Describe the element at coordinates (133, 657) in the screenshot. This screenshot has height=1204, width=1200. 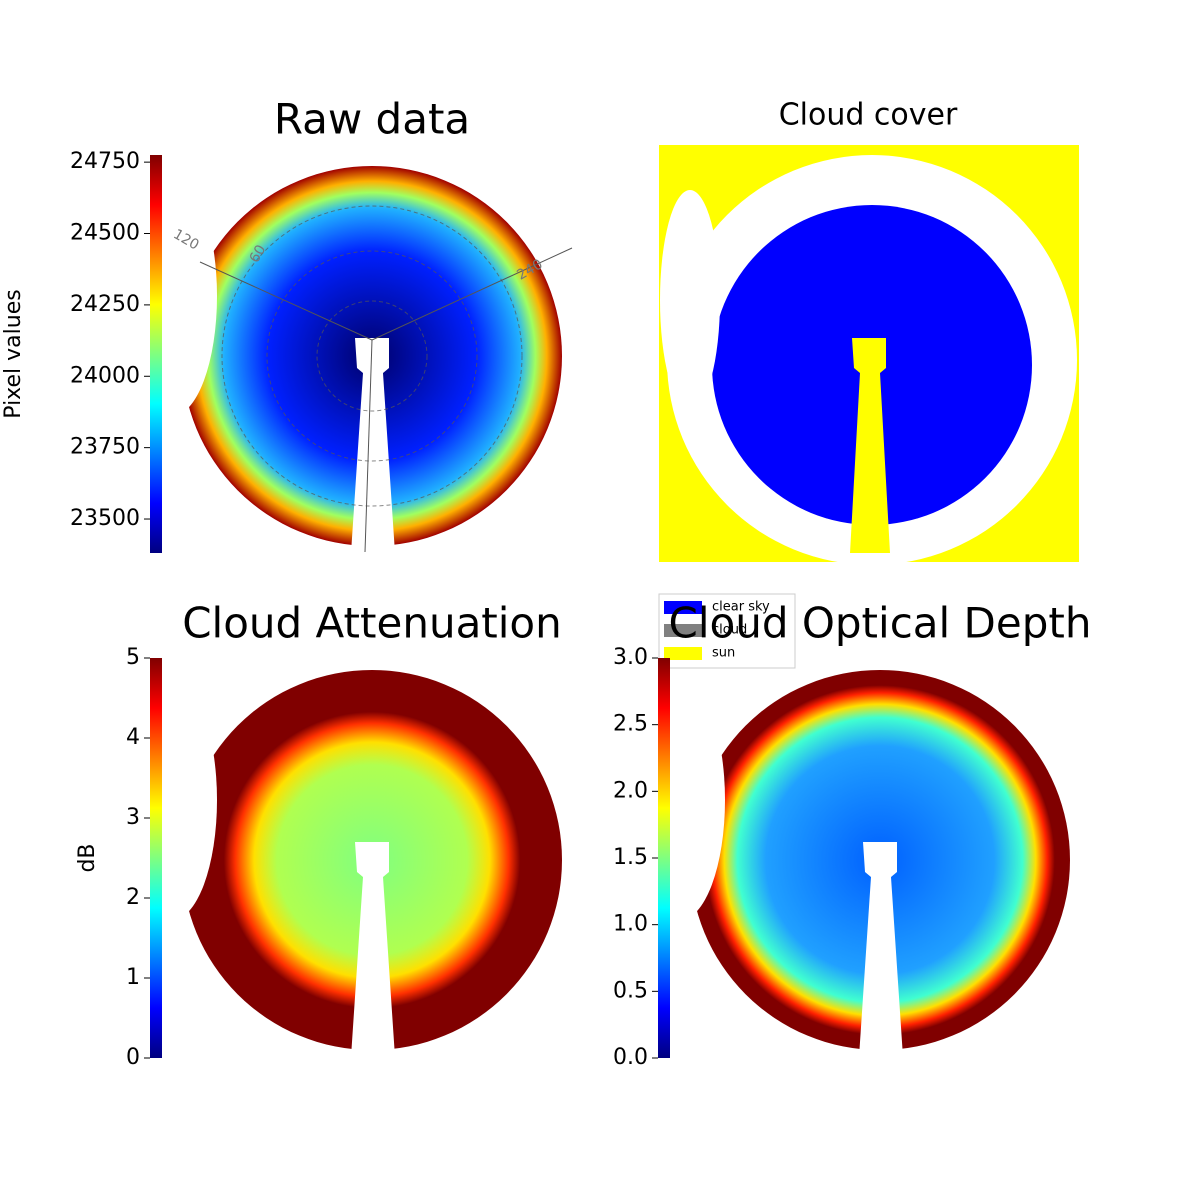
I see `colorbar-tick-label: 5` at that location.